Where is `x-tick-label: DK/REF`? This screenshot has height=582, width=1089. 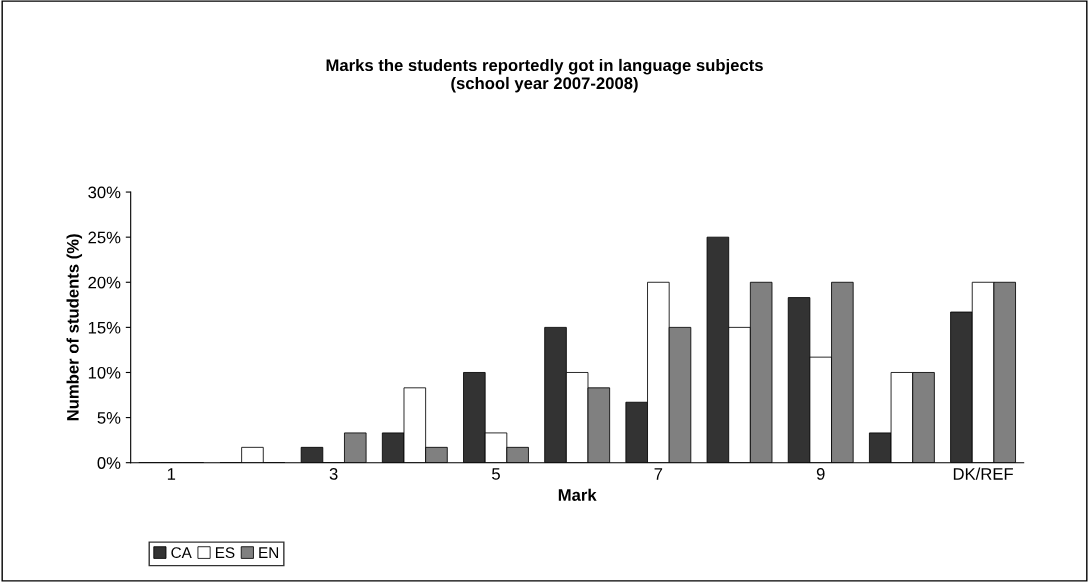 x-tick-label: DK/REF is located at coordinates (983, 473).